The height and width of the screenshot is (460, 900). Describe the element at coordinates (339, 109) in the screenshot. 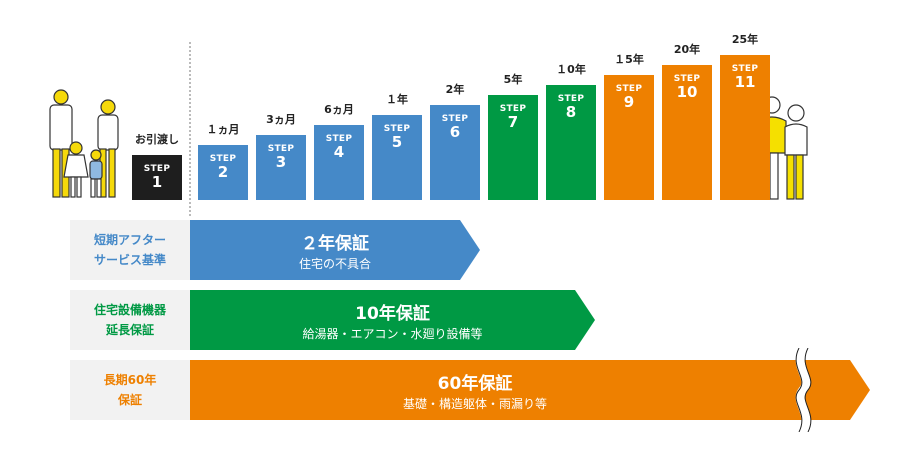

I see `step-4-period: 6ヵ月` at that location.